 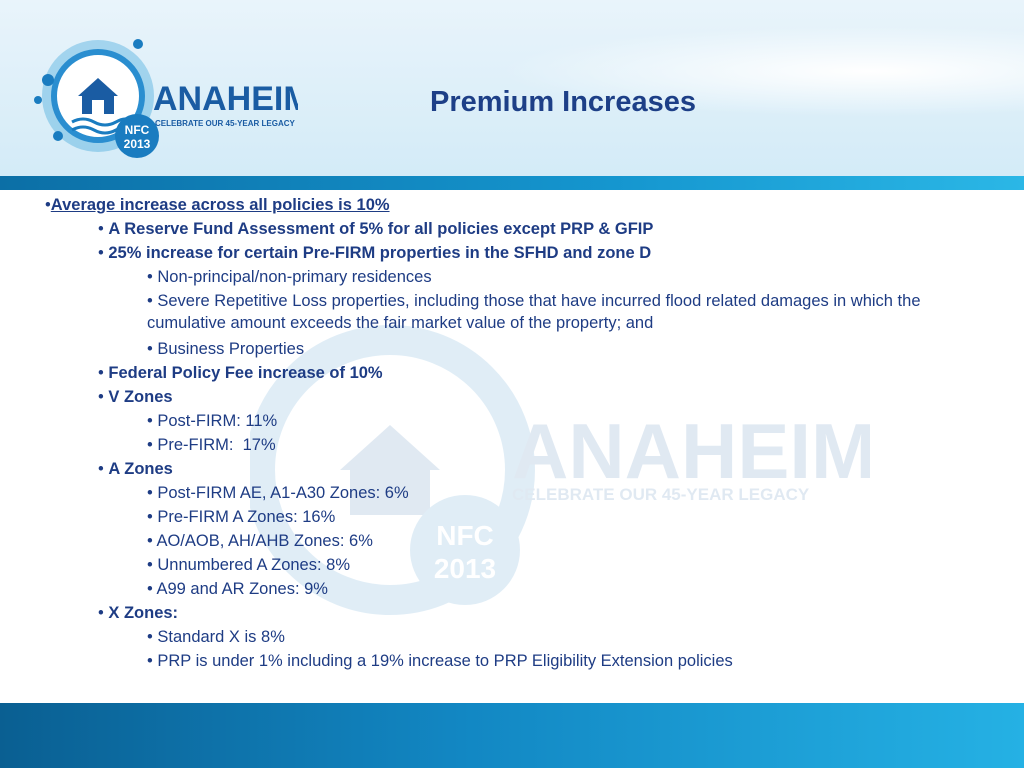 What do you see at coordinates (246, 517) in the screenshot?
I see `bullet-text: Pre-FIRM A Zones: 16%` at bounding box center [246, 517].